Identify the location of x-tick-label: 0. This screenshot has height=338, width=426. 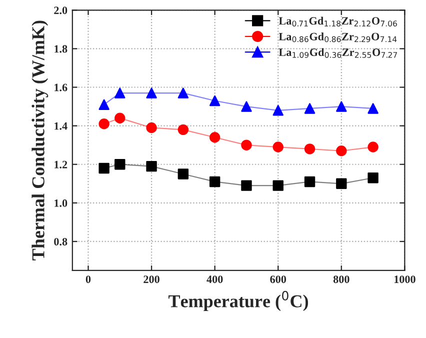
(88, 280).